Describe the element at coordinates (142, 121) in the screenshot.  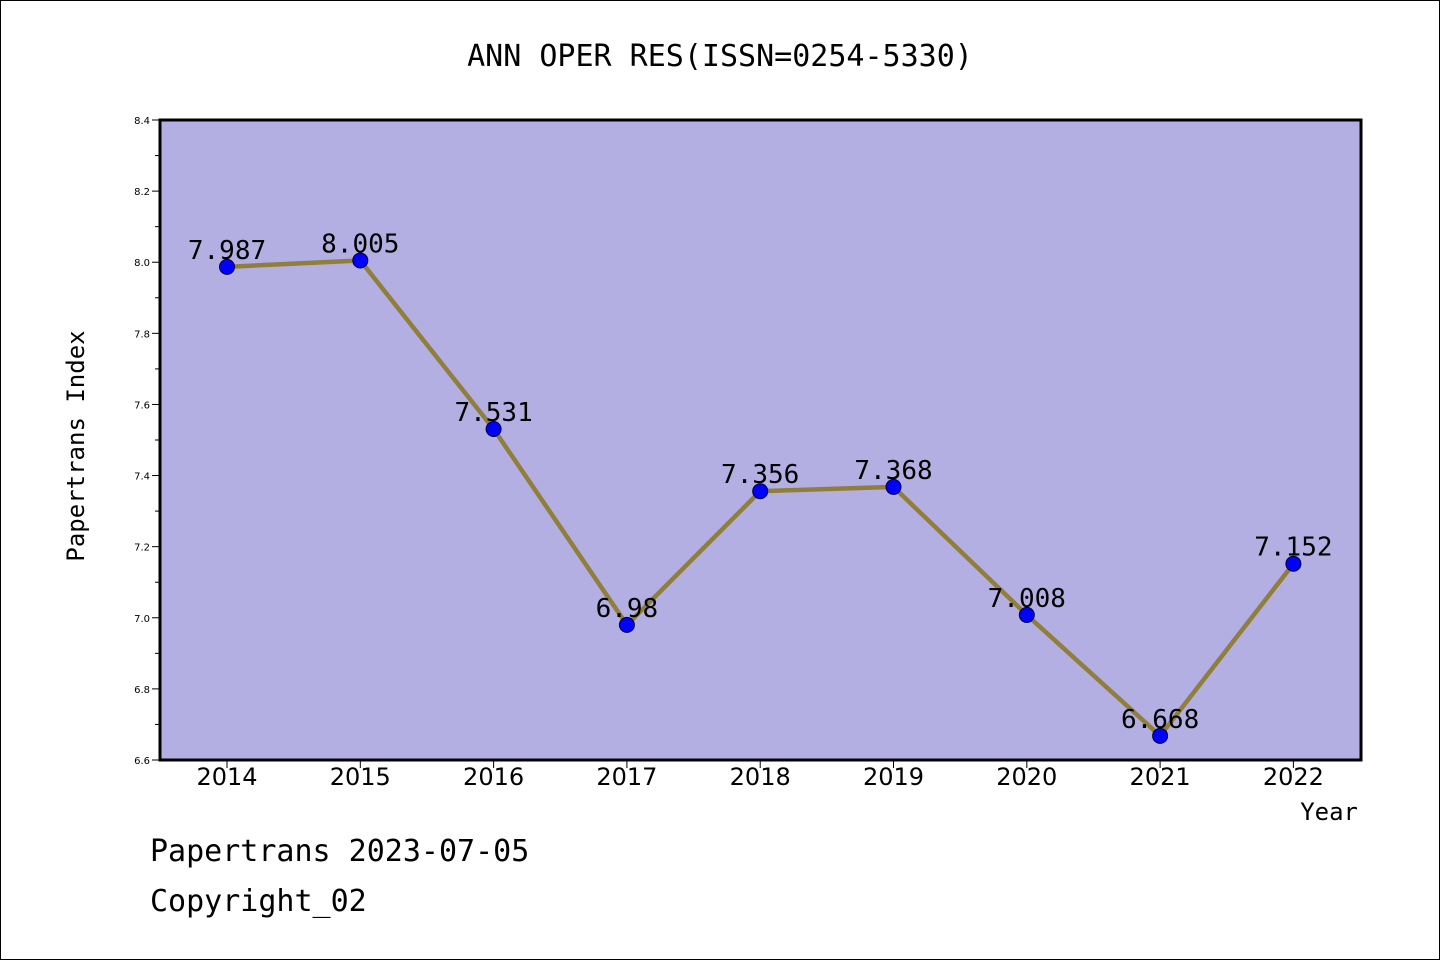
I see `y-tick-label: 8.4` at that location.